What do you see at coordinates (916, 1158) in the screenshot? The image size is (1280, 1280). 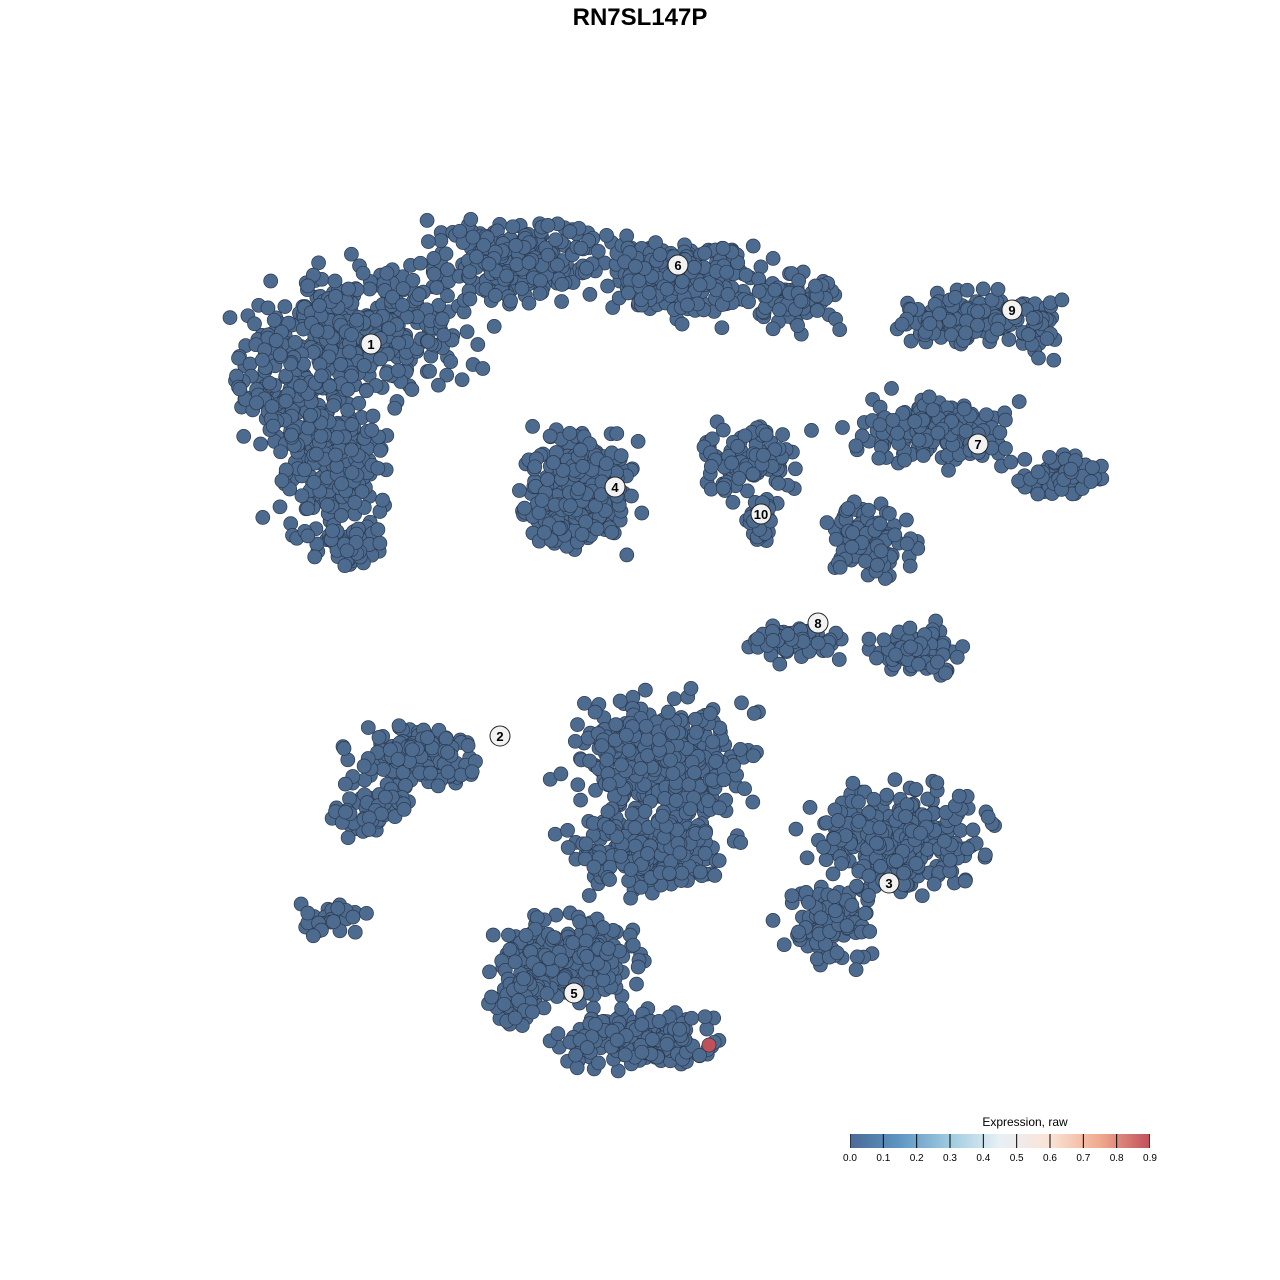 I see `colorbar-tick-label: 0.2` at bounding box center [916, 1158].